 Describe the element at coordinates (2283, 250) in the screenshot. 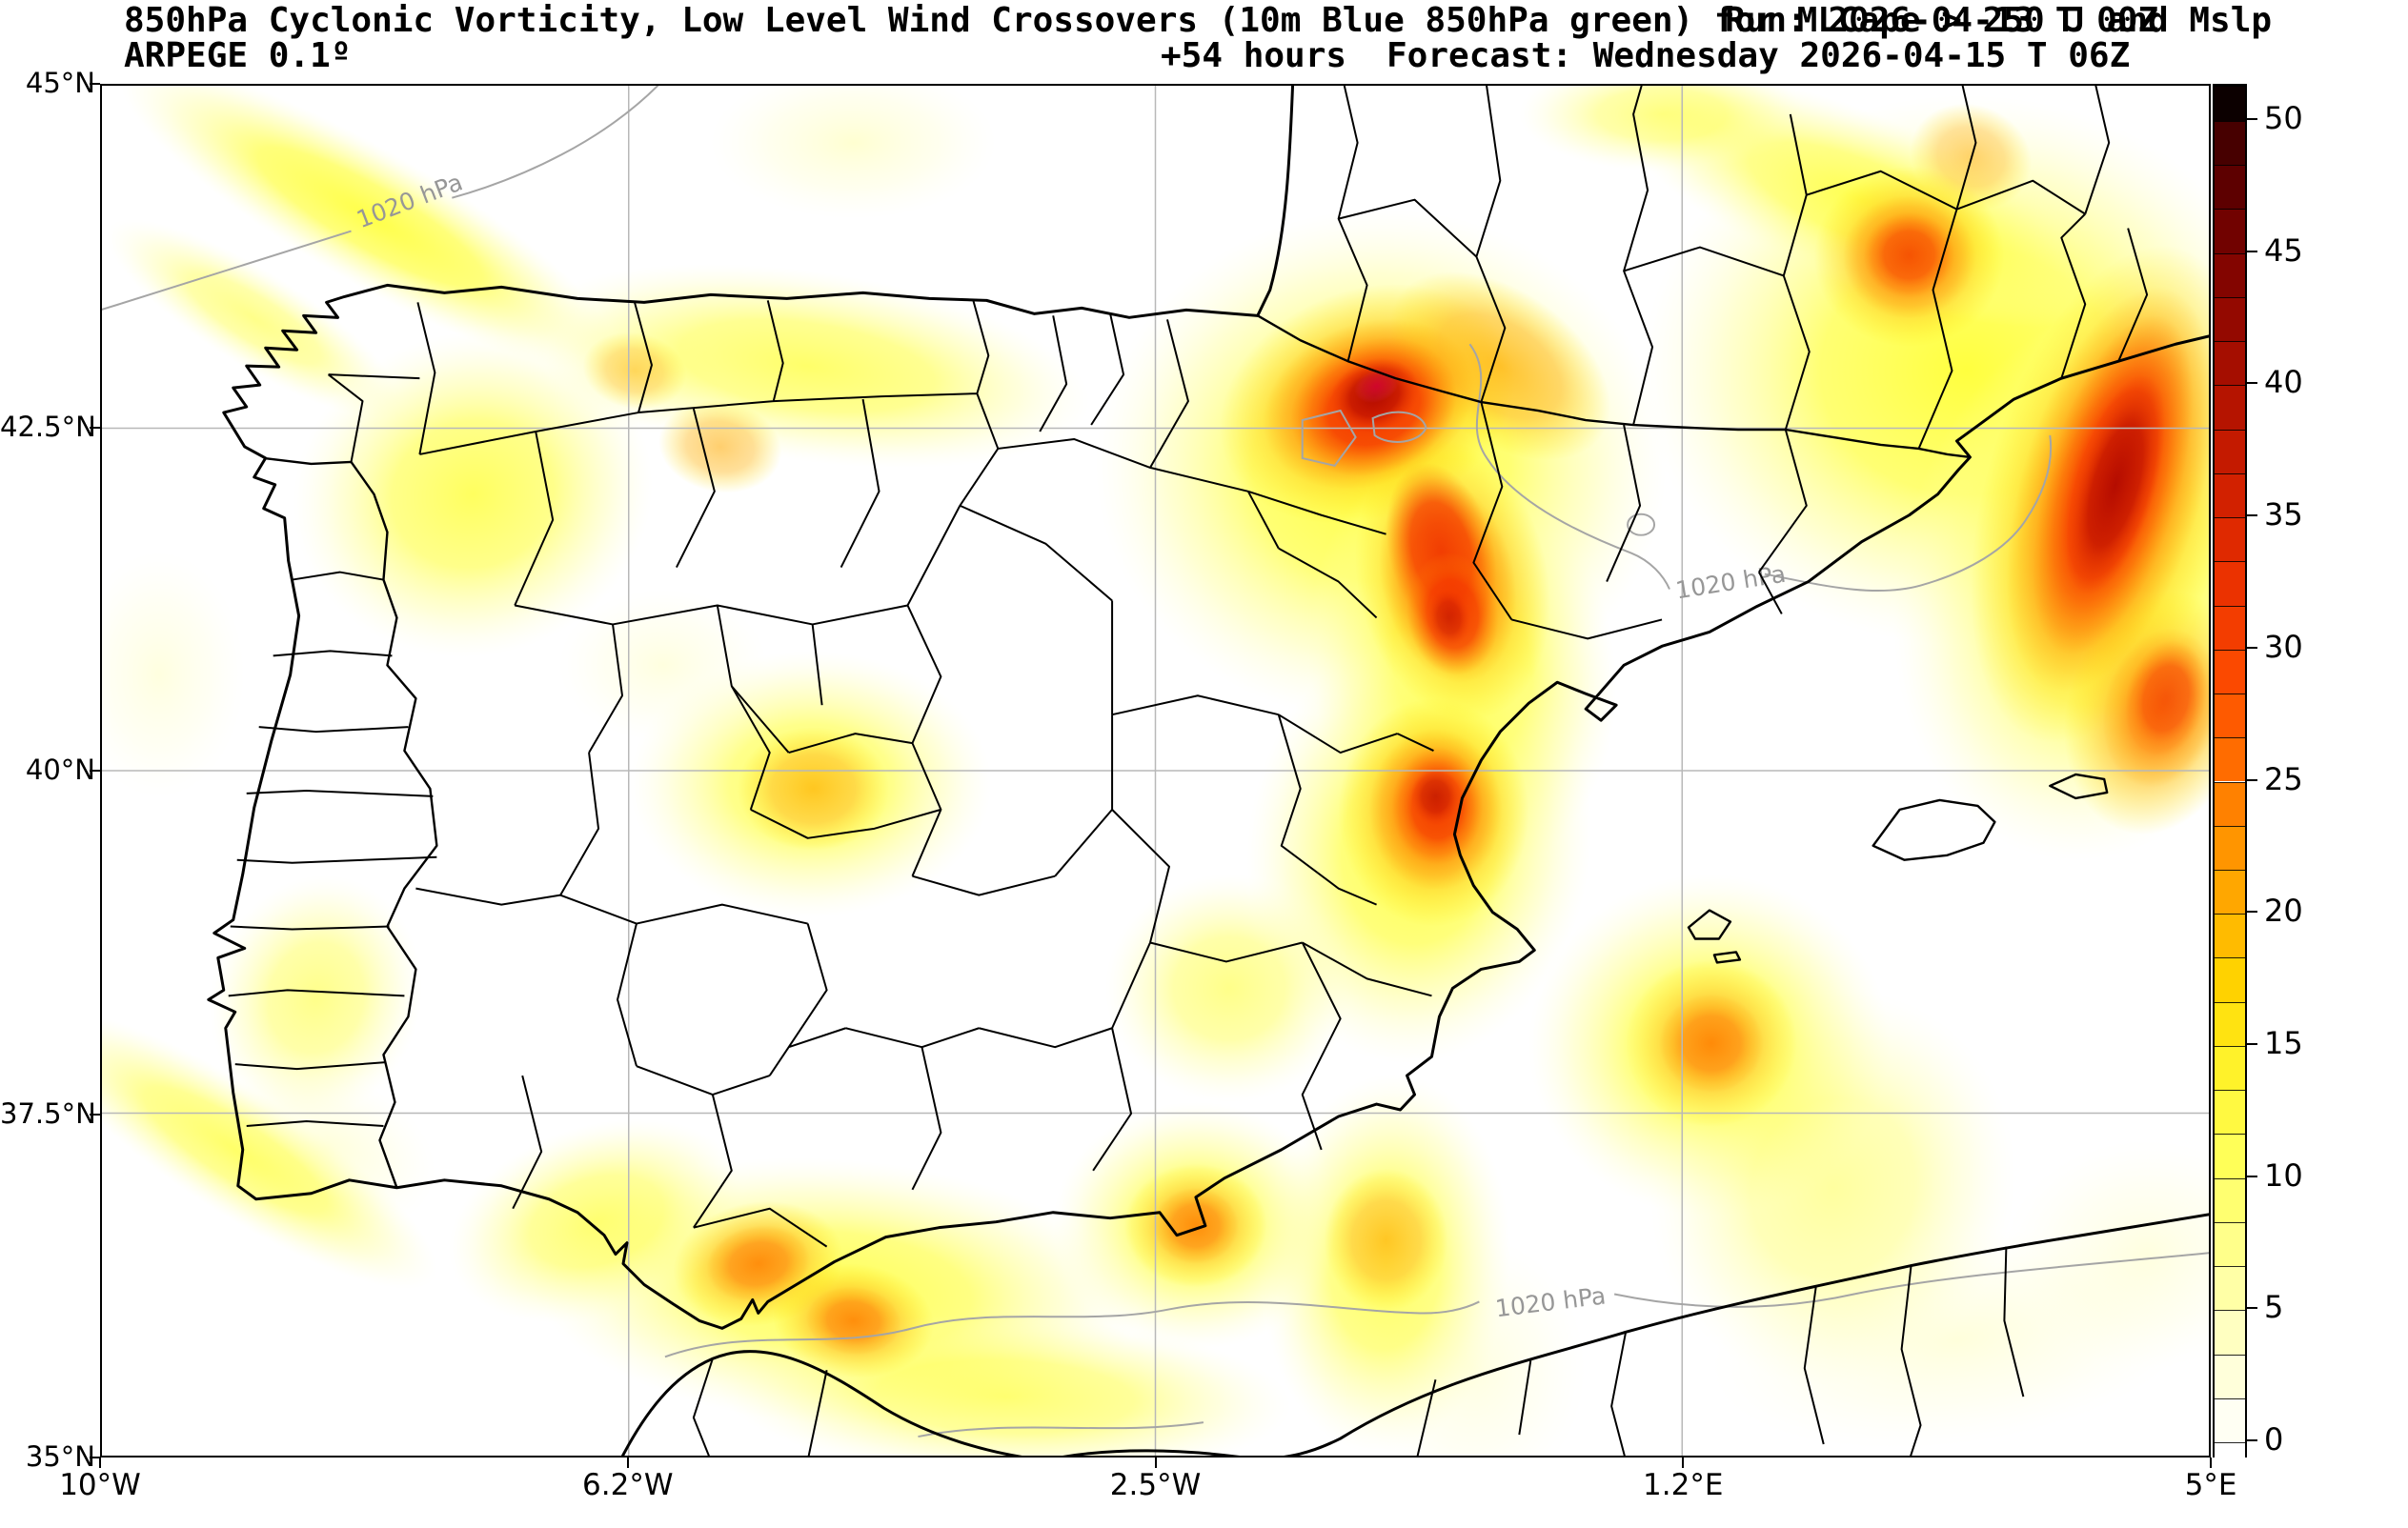

I see `colorbar-tick-label: 45` at that location.